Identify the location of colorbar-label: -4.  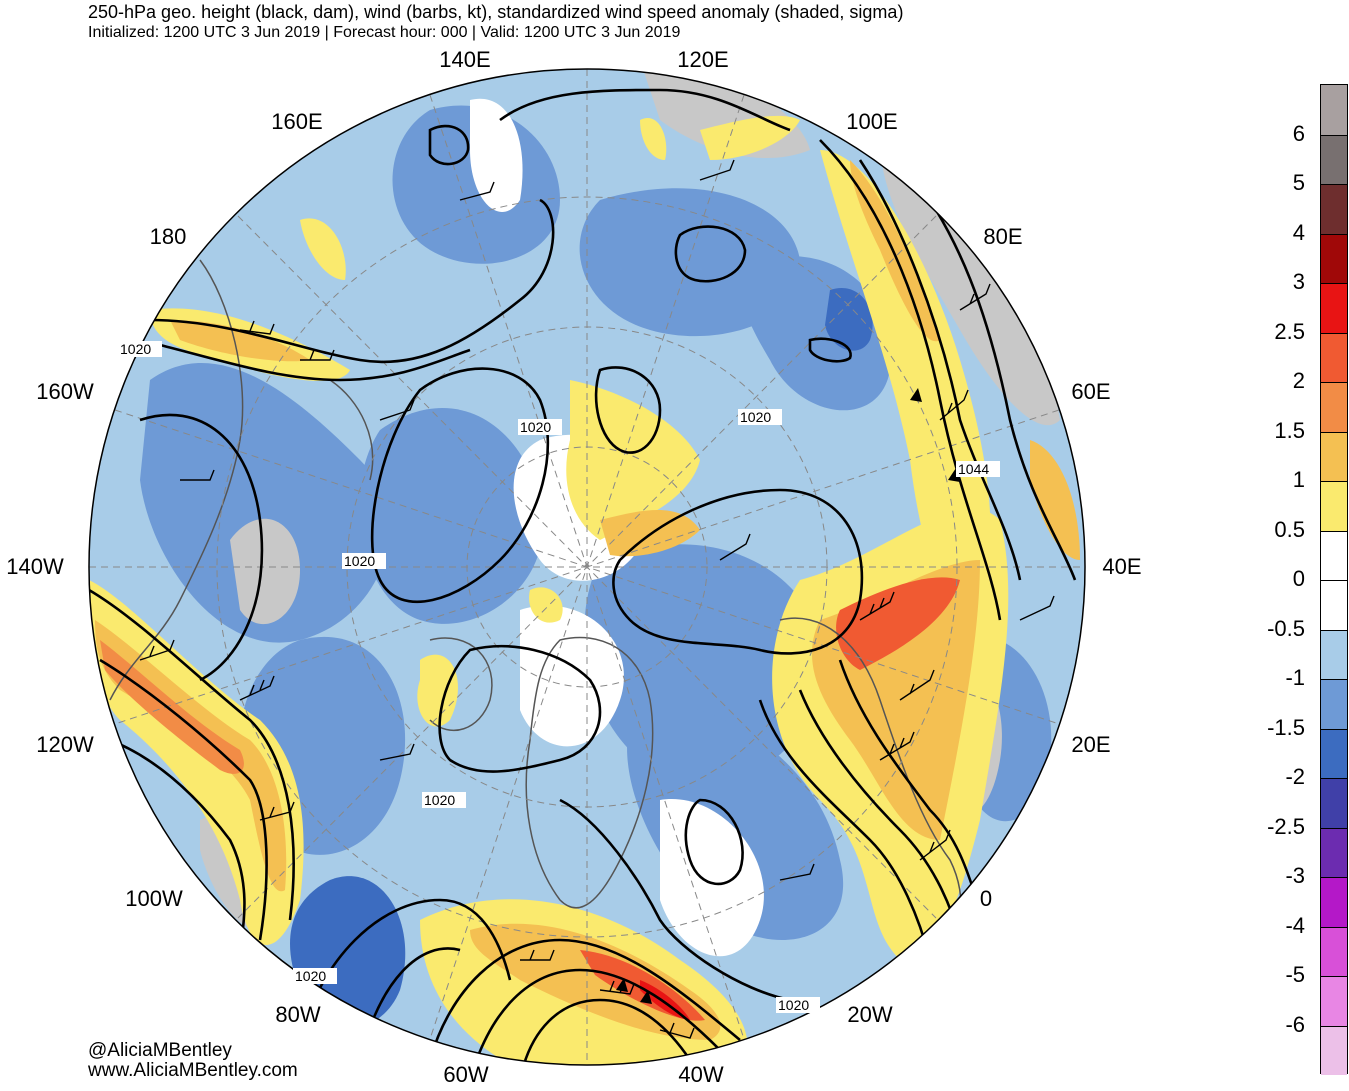
(1295, 925).